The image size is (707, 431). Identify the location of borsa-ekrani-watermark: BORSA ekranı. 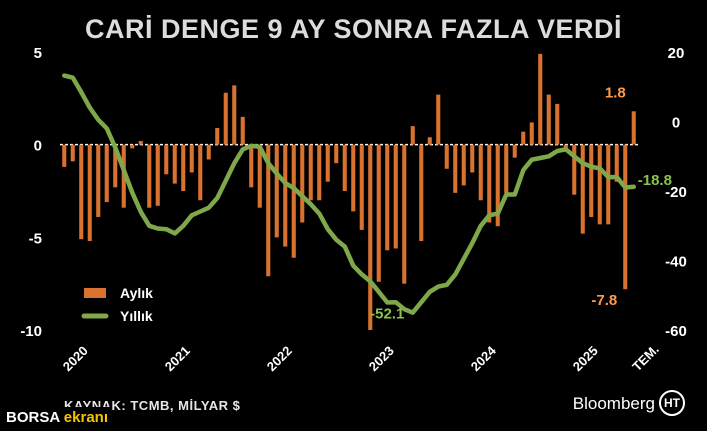
(57, 417).